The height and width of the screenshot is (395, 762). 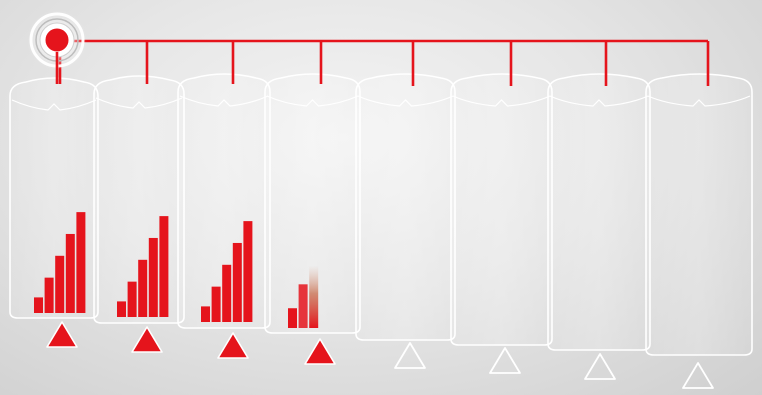 What do you see at coordinates (57, 47) in the screenshot?
I see `radio-signal-icon` at bounding box center [57, 47].